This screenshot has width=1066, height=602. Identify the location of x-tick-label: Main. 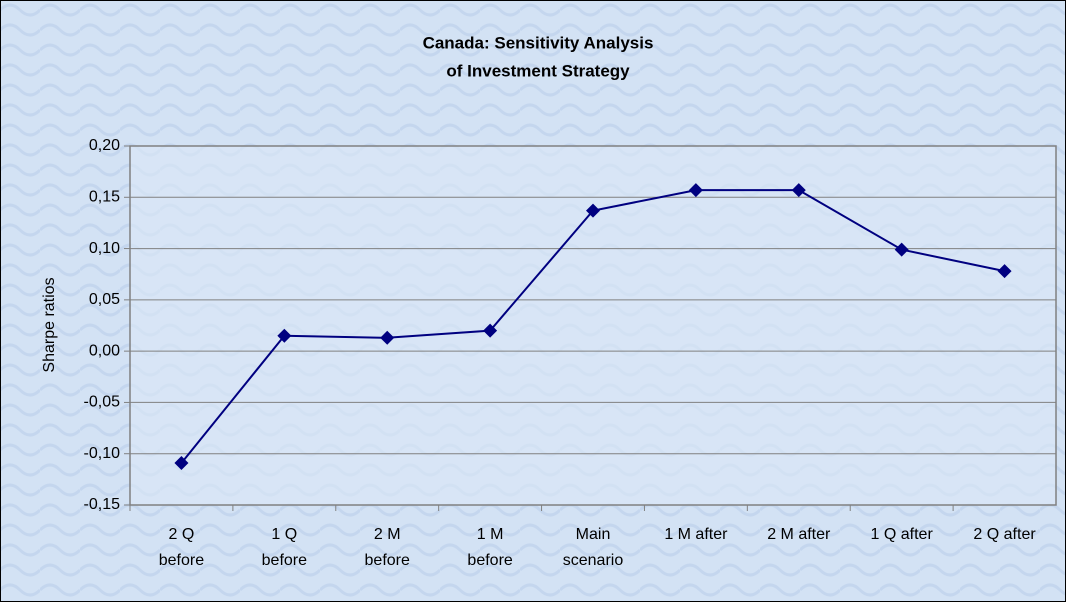
(593, 534).